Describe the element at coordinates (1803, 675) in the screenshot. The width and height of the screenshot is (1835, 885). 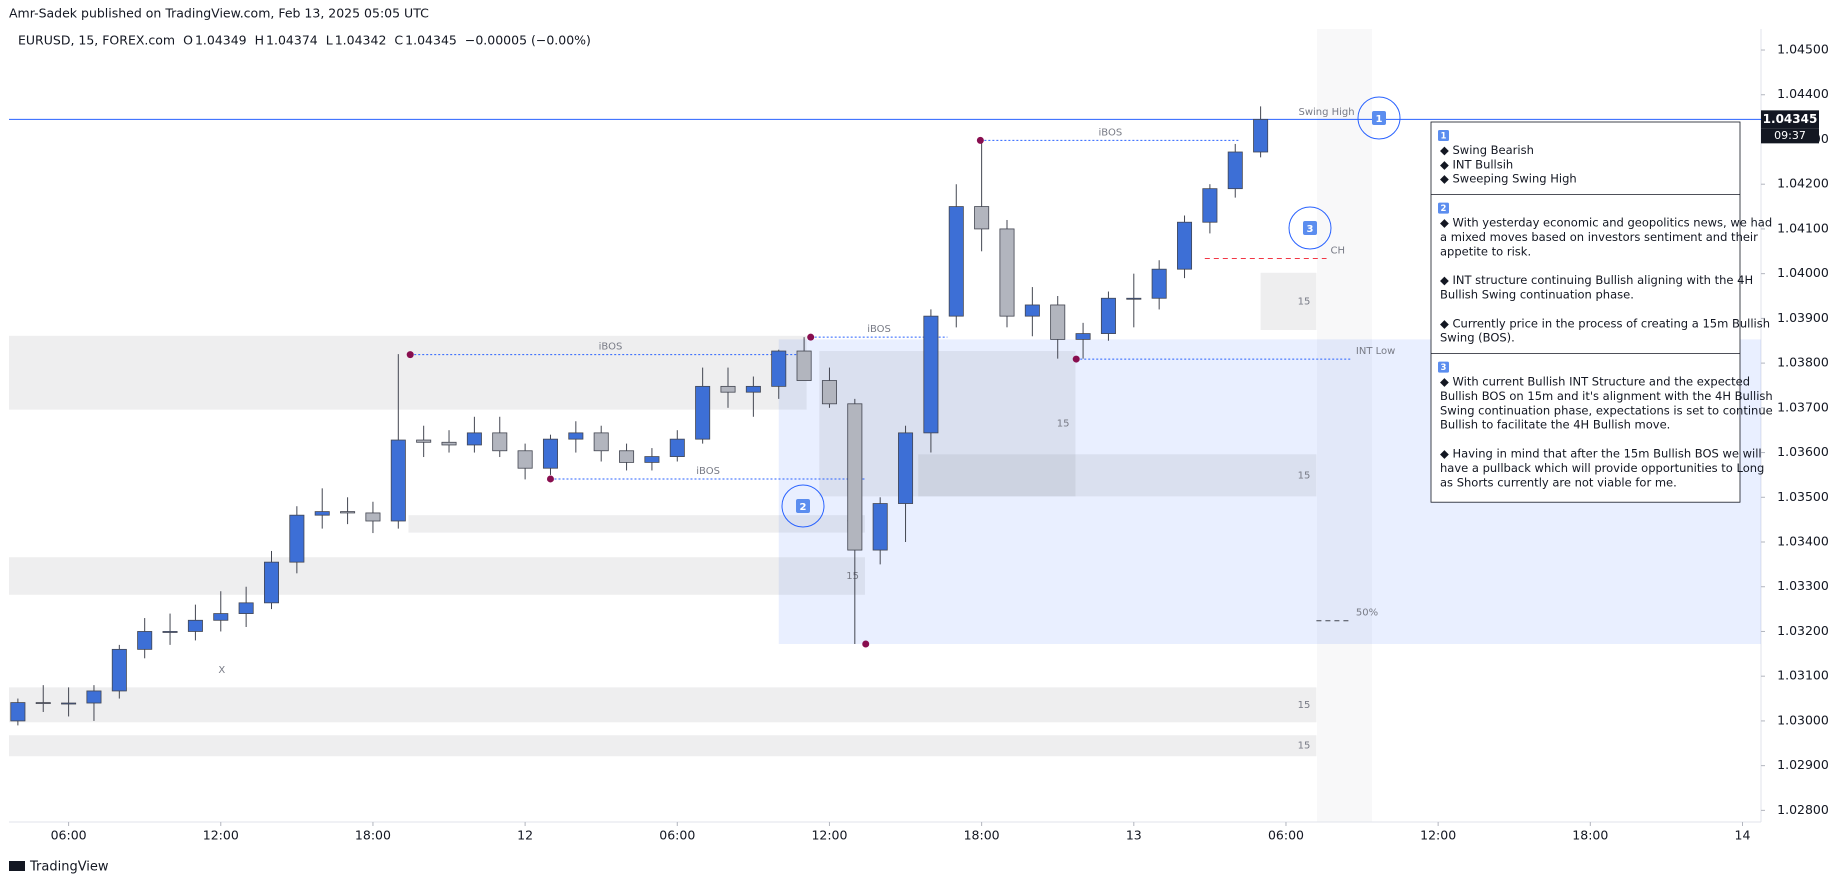
I see `y-tick-label: 1.03100` at that location.